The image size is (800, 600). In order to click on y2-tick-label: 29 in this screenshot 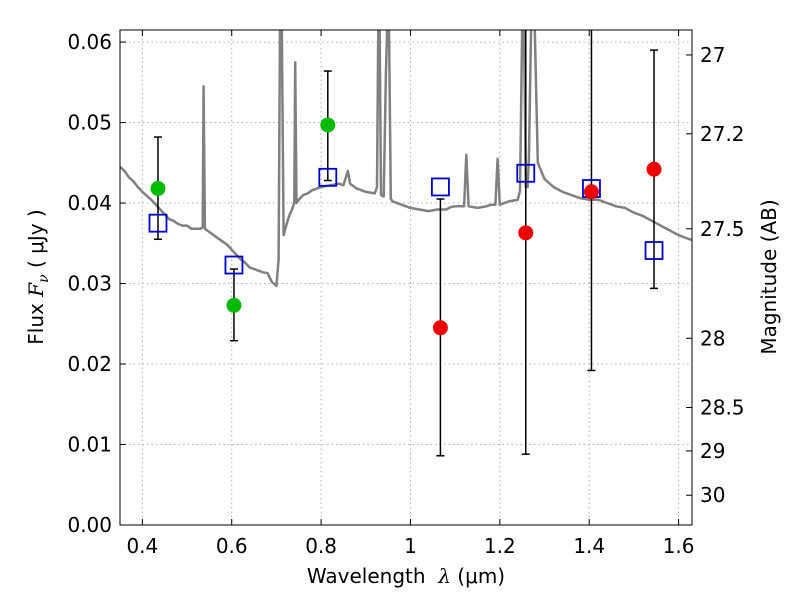, I will do `click(712, 451)`.